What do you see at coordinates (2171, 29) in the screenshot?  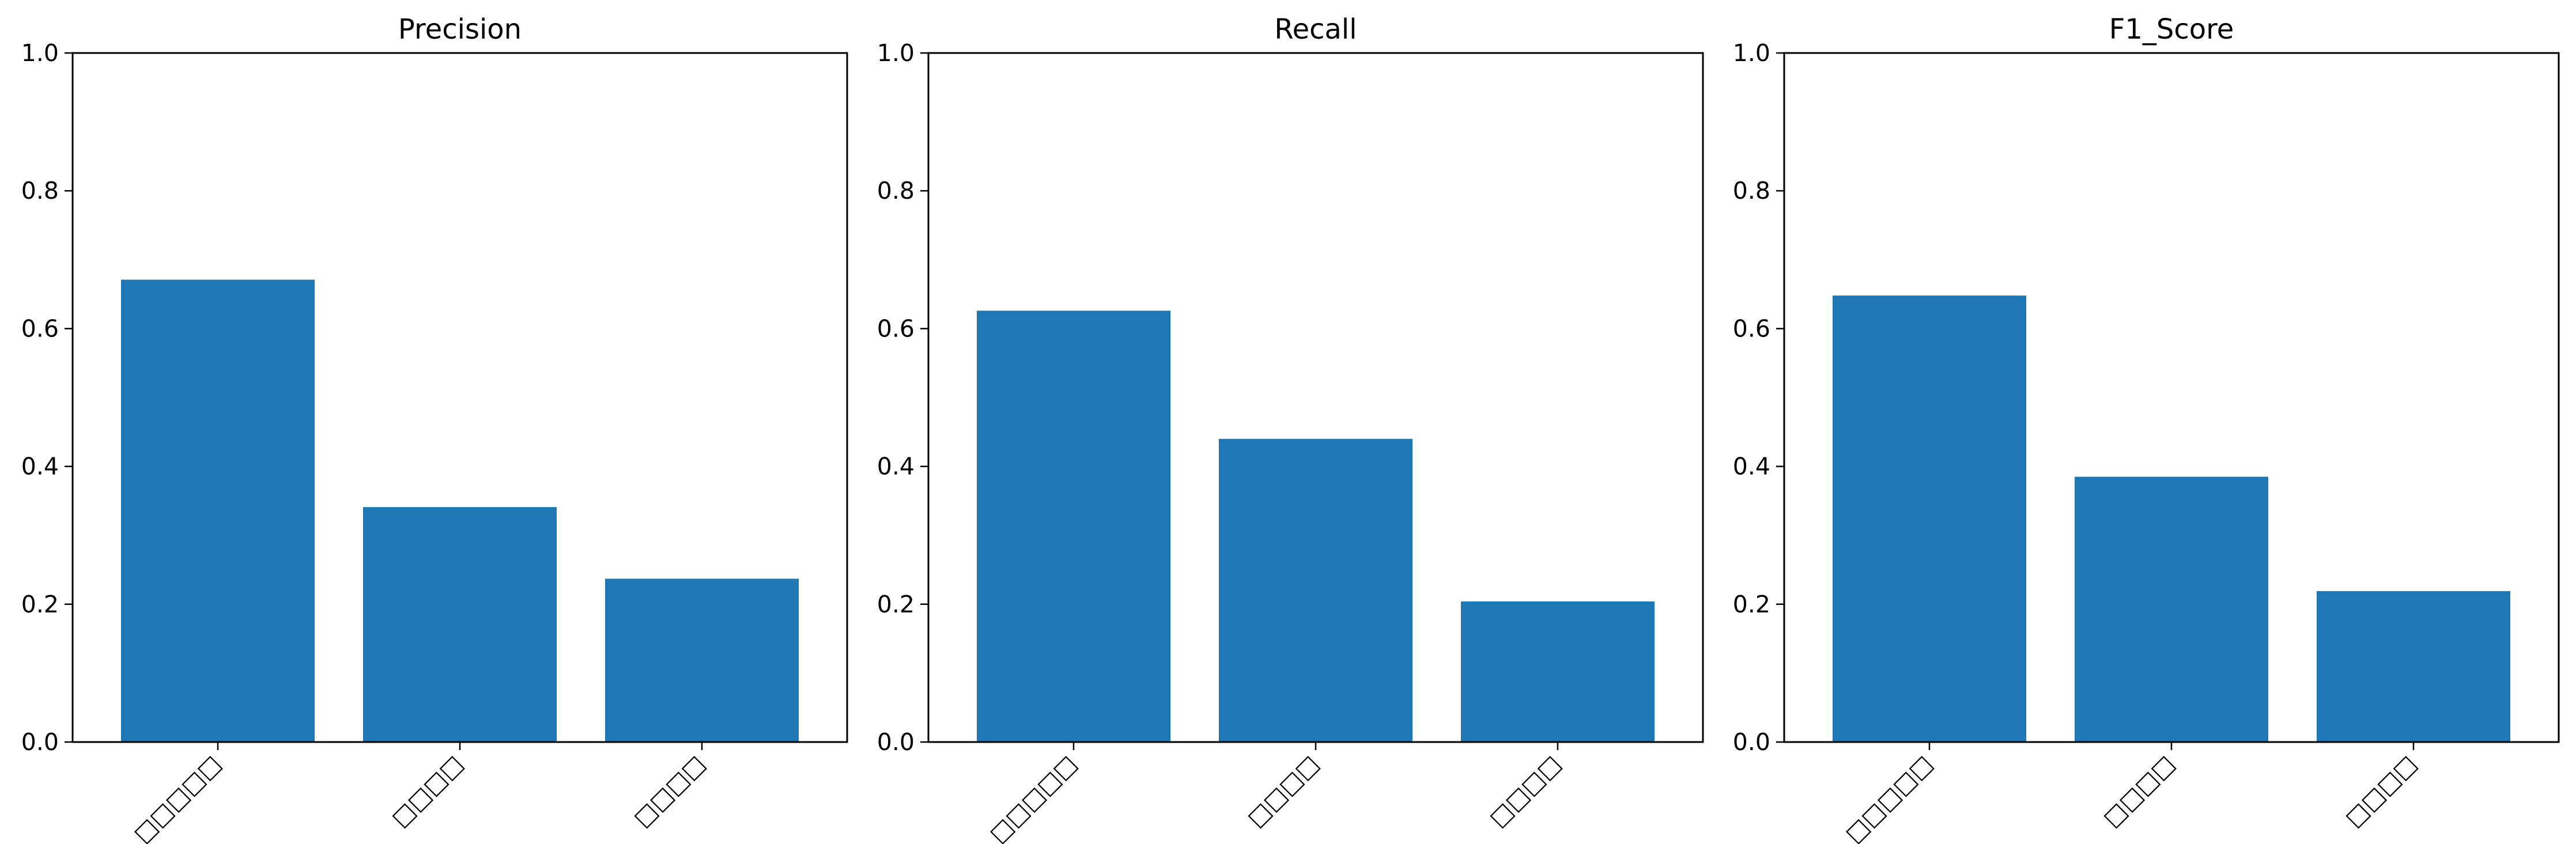 I see `chart-title: F1_Score` at bounding box center [2171, 29].